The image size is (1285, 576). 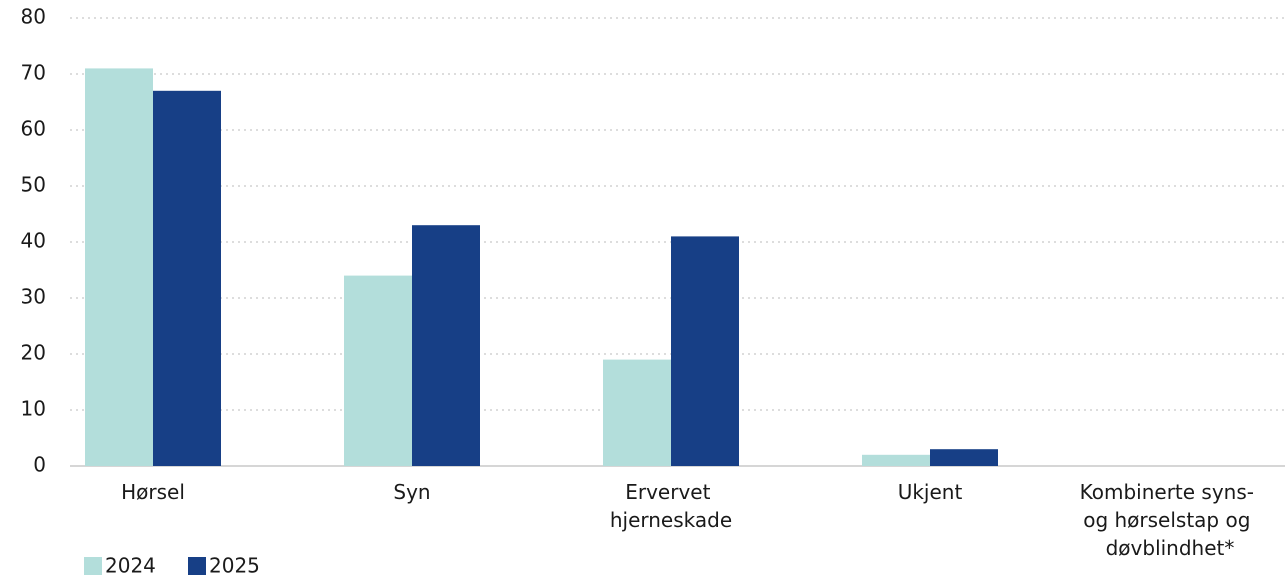 I want to click on y-tick-label: 30, so click(x=33, y=297).